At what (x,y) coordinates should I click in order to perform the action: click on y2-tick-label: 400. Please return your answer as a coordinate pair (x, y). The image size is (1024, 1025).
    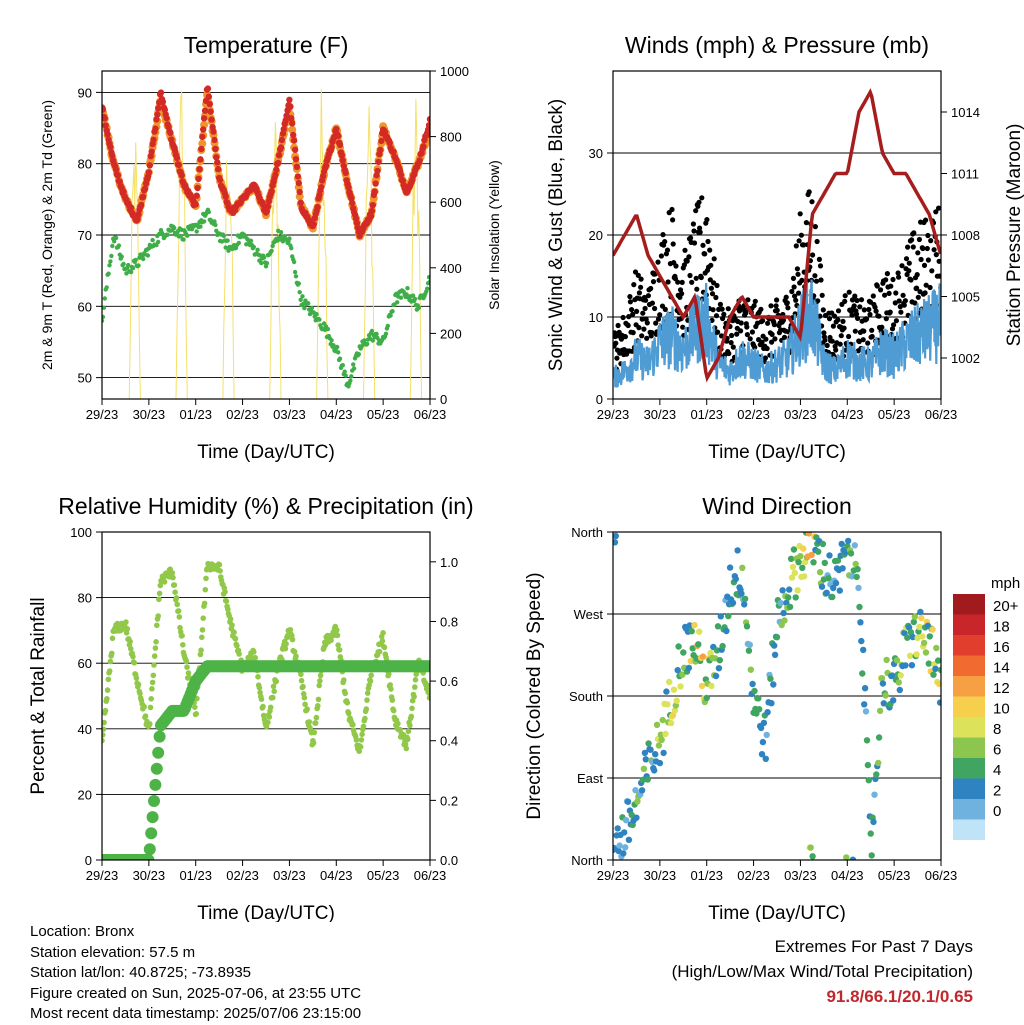
    Looking at the image, I should click on (451, 268).